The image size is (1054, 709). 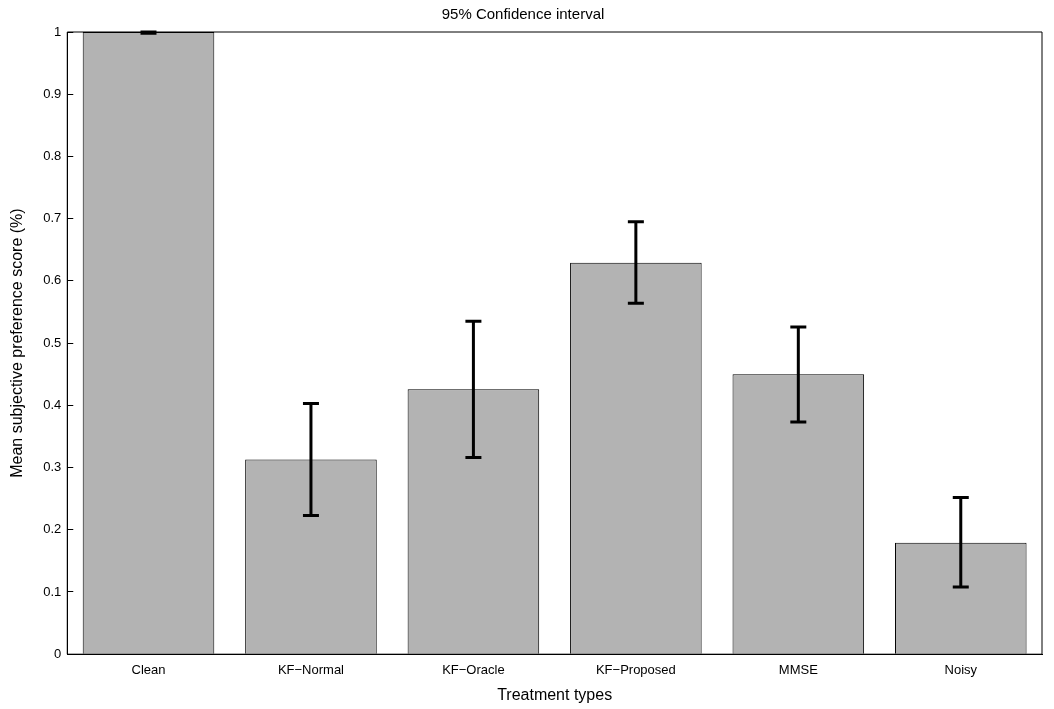 What do you see at coordinates (58, 653) in the screenshot?
I see `y-tick-label: 0` at bounding box center [58, 653].